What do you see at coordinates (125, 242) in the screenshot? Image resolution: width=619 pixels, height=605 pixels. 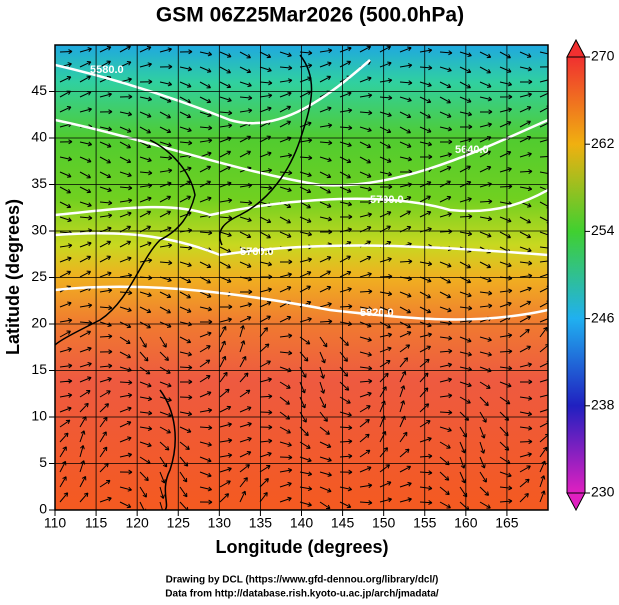 I see `coastline` at bounding box center [125, 242].